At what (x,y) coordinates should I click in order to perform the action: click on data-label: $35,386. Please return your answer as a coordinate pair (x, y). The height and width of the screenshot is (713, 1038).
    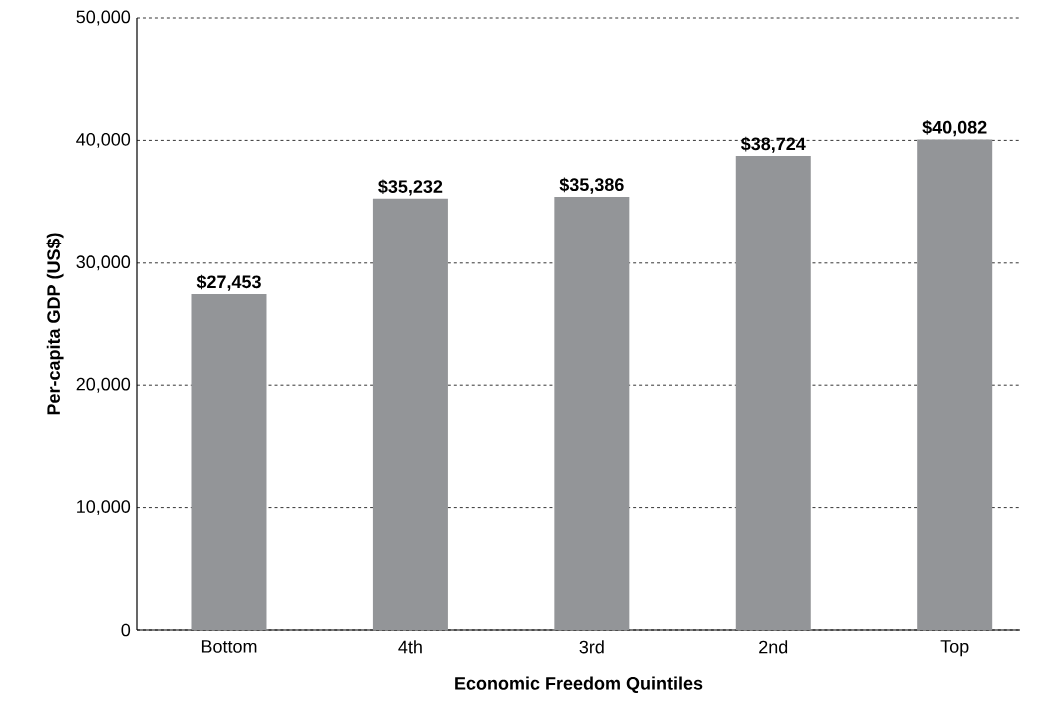
    Looking at the image, I should click on (591, 185).